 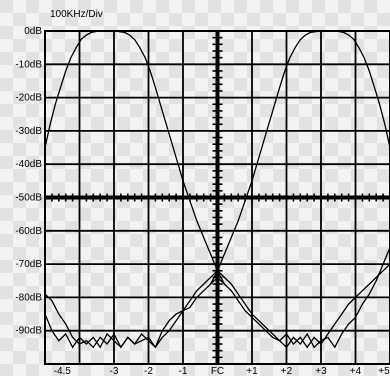 What do you see at coordinates (28, 297) in the screenshot?
I see `y-tick-label: -80dB` at bounding box center [28, 297].